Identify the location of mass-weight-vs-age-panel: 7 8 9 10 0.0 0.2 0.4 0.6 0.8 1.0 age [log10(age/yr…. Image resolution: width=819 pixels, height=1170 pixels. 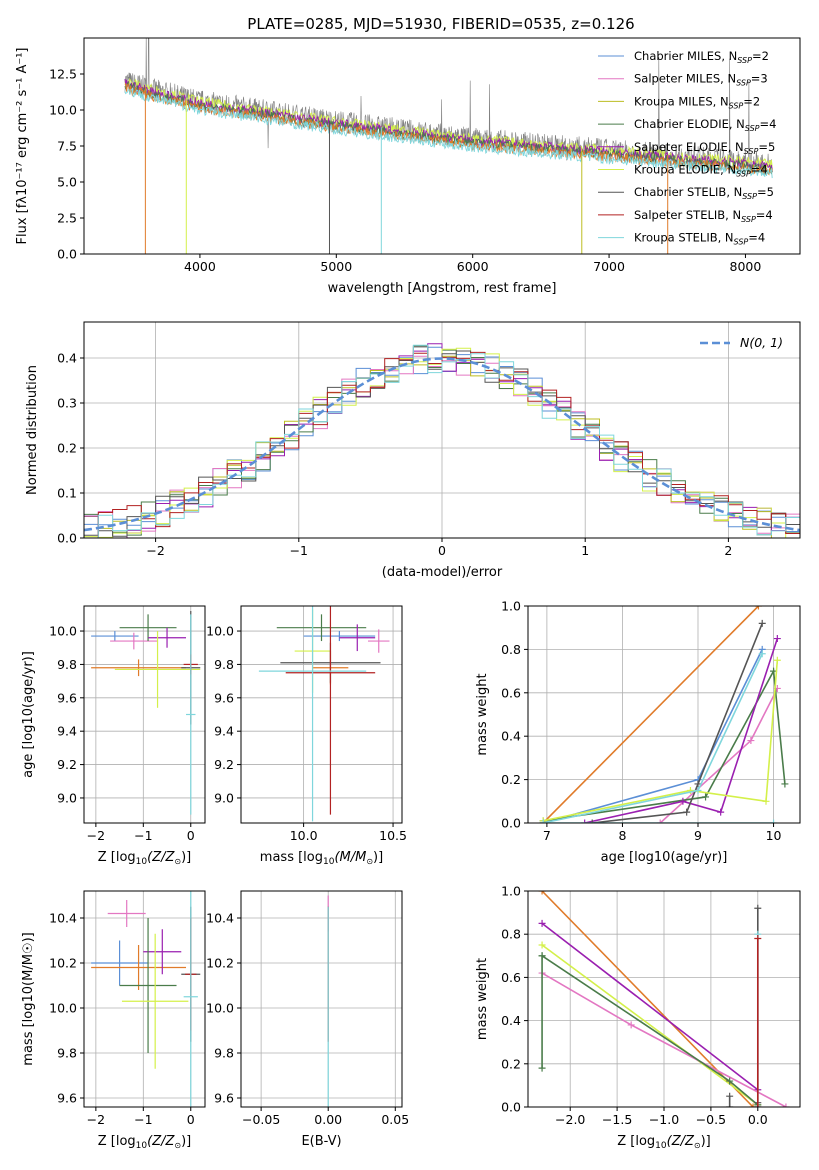
(638, 732).